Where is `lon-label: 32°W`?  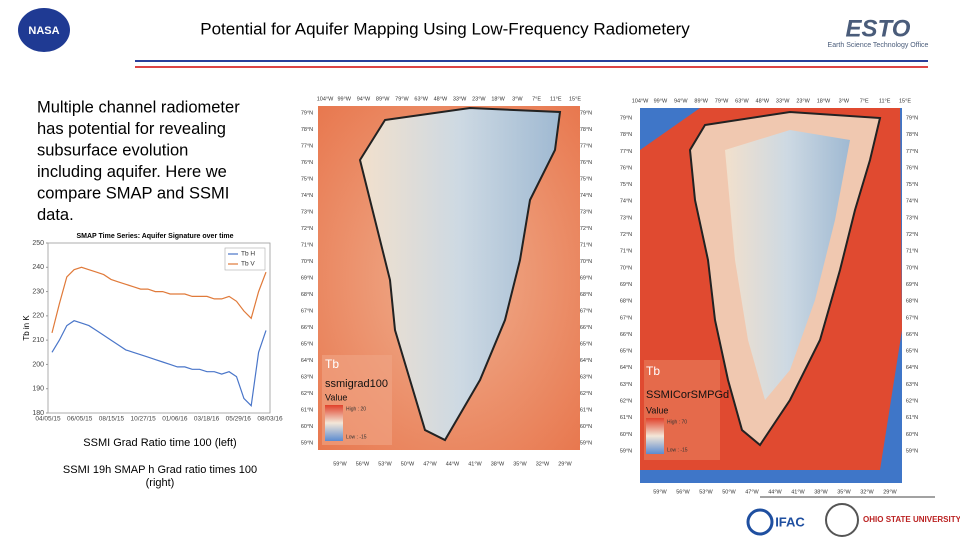 lon-label: 32°W is located at coordinates (543, 464).